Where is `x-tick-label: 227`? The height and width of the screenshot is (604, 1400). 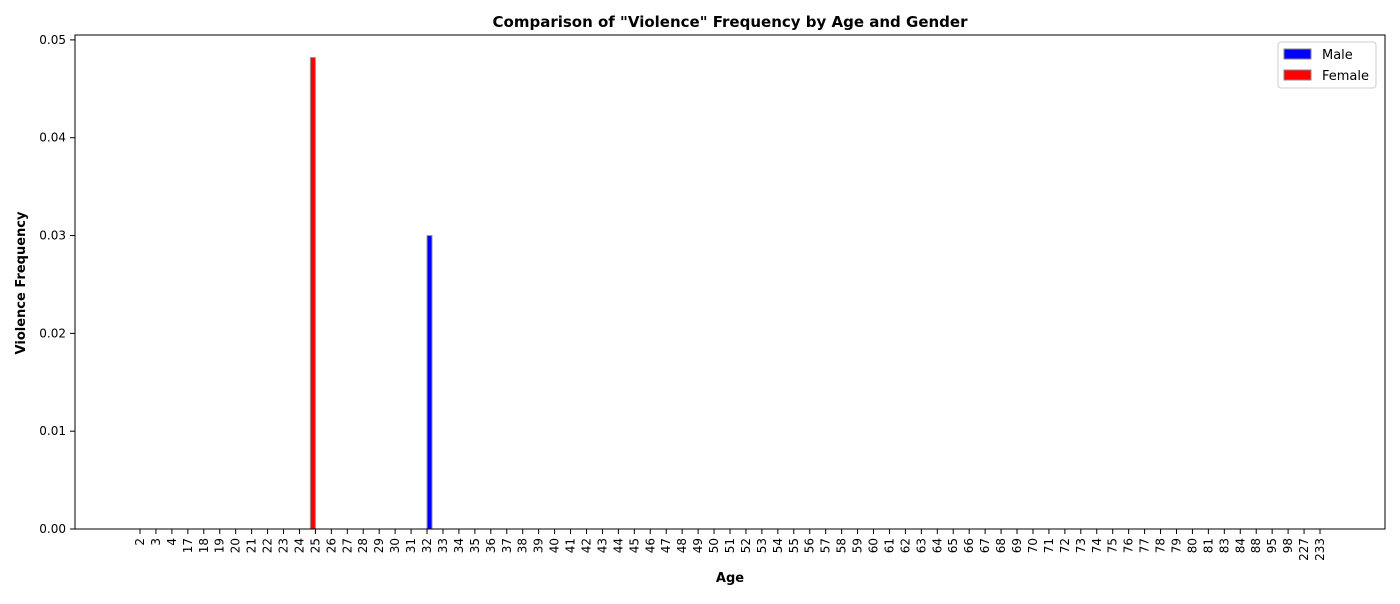
x-tick-label: 227 is located at coordinates (1304, 549).